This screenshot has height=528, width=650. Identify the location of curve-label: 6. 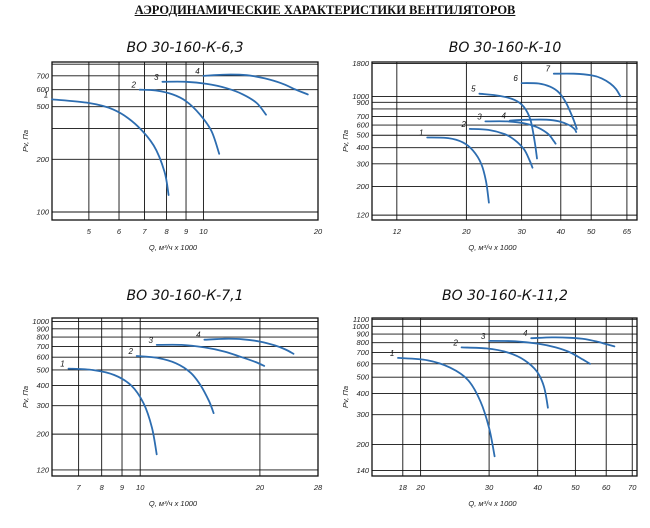
(515, 78).